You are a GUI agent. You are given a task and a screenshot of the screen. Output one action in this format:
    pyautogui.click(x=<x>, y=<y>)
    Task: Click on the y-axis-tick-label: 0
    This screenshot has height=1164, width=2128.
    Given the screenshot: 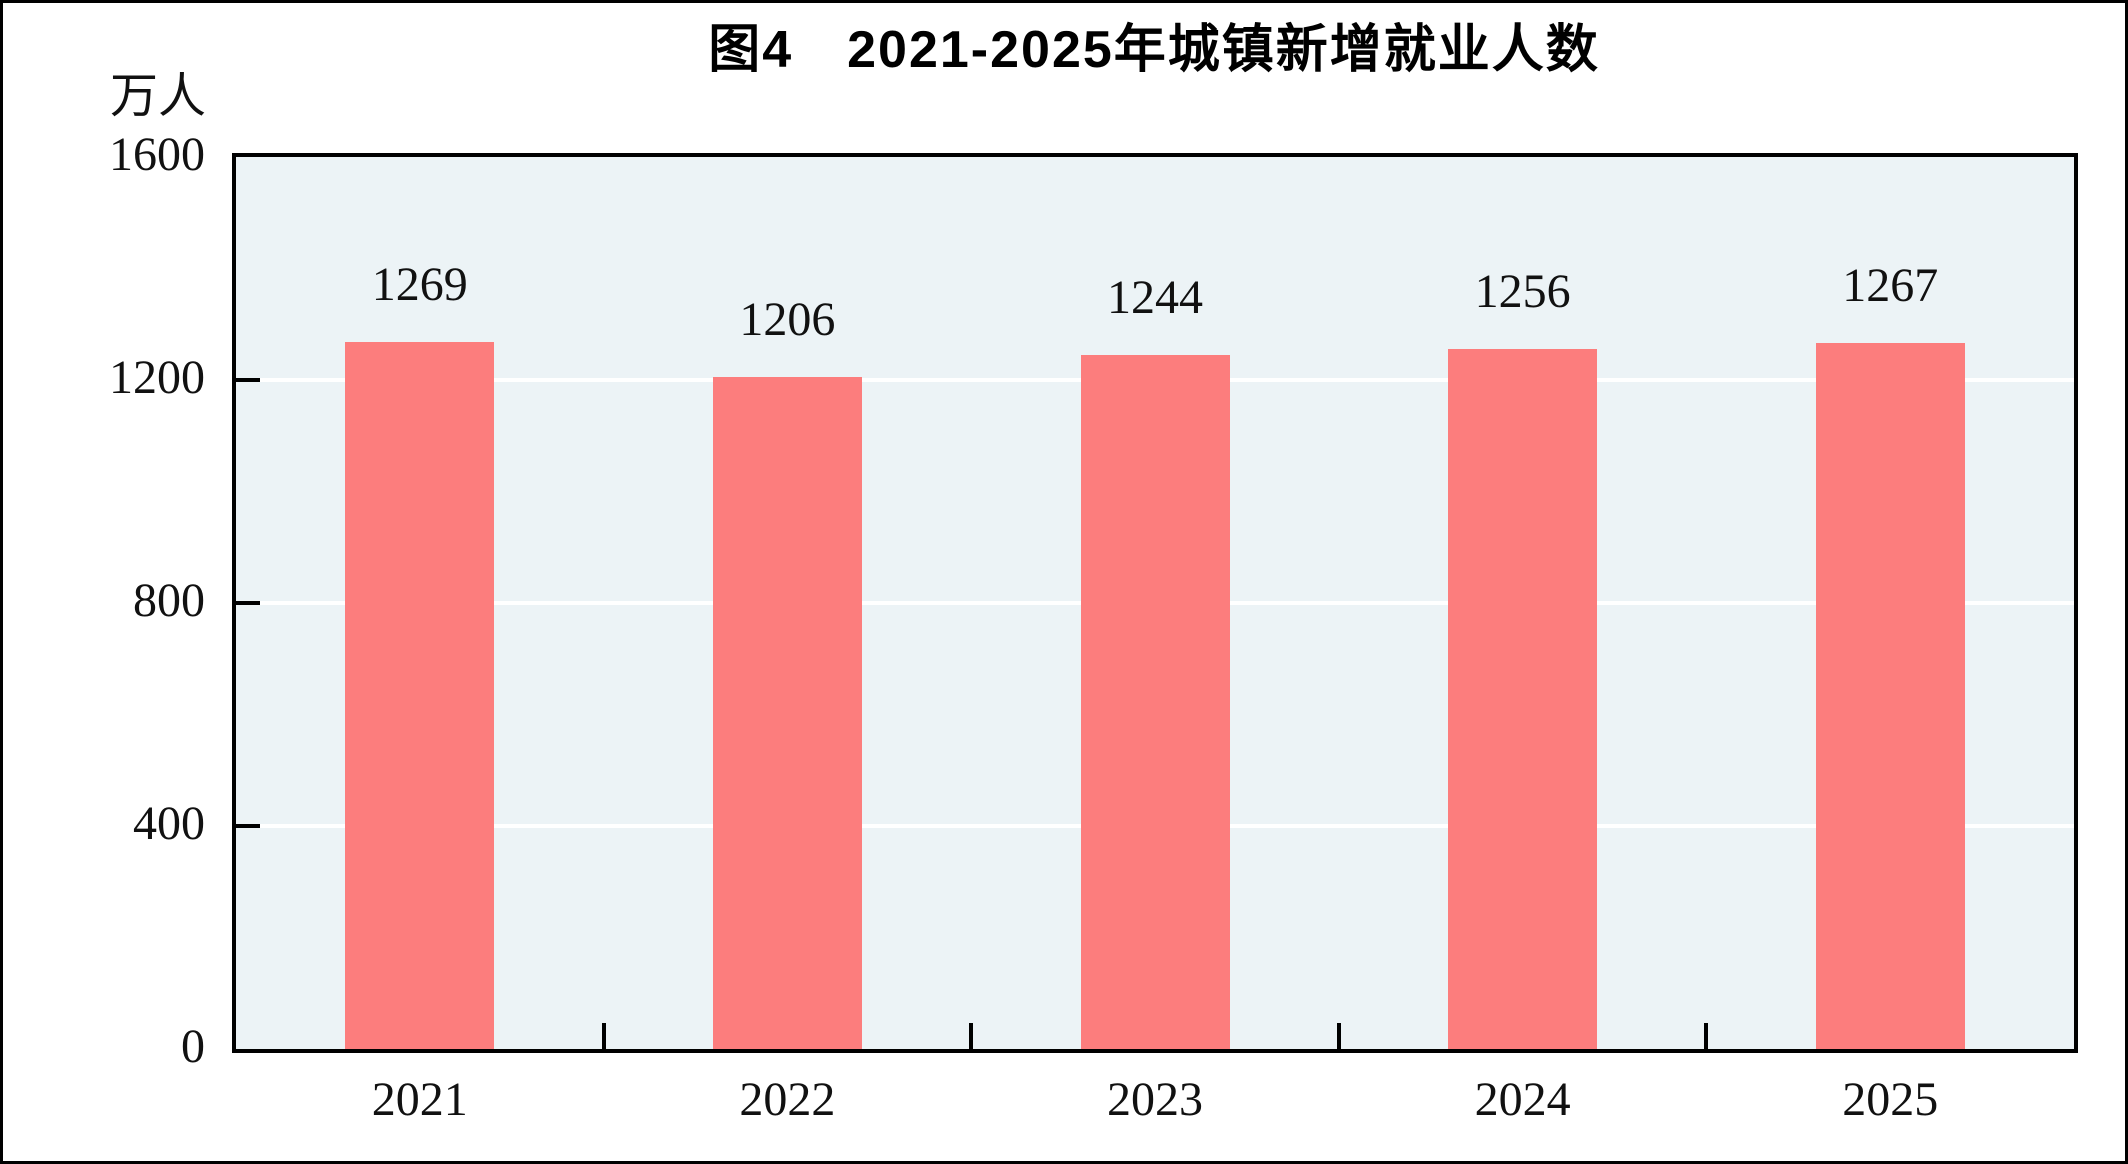 What is the action you would take?
    pyautogui.click(x=193, y=1046)
    